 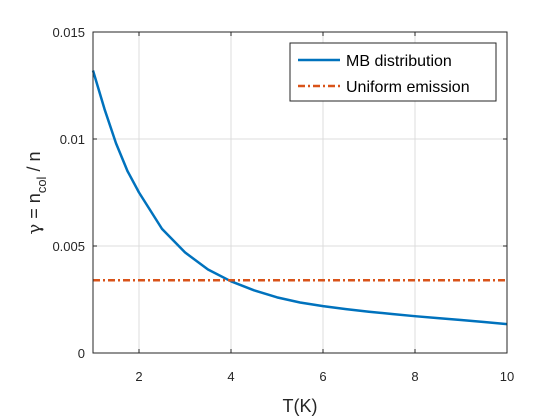 What do you see at coordinates (41, 184) in the screenshot?
I see `y-axis-title-sub: col` at bounding box center [41, 184].